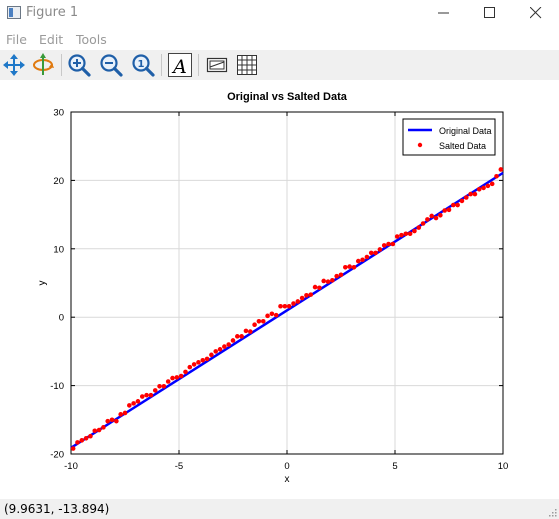 The height and width of the screenshot is (519, 559). I want to click on text-button: A, so click(180, 65).